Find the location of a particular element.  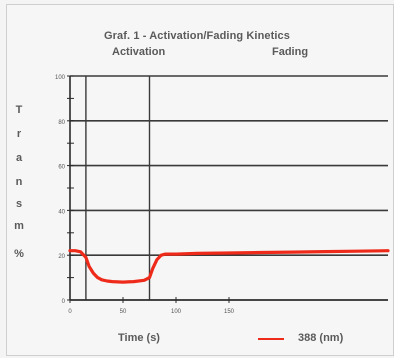

ylabel-letter-7: % is located at coordinates (19, 254).